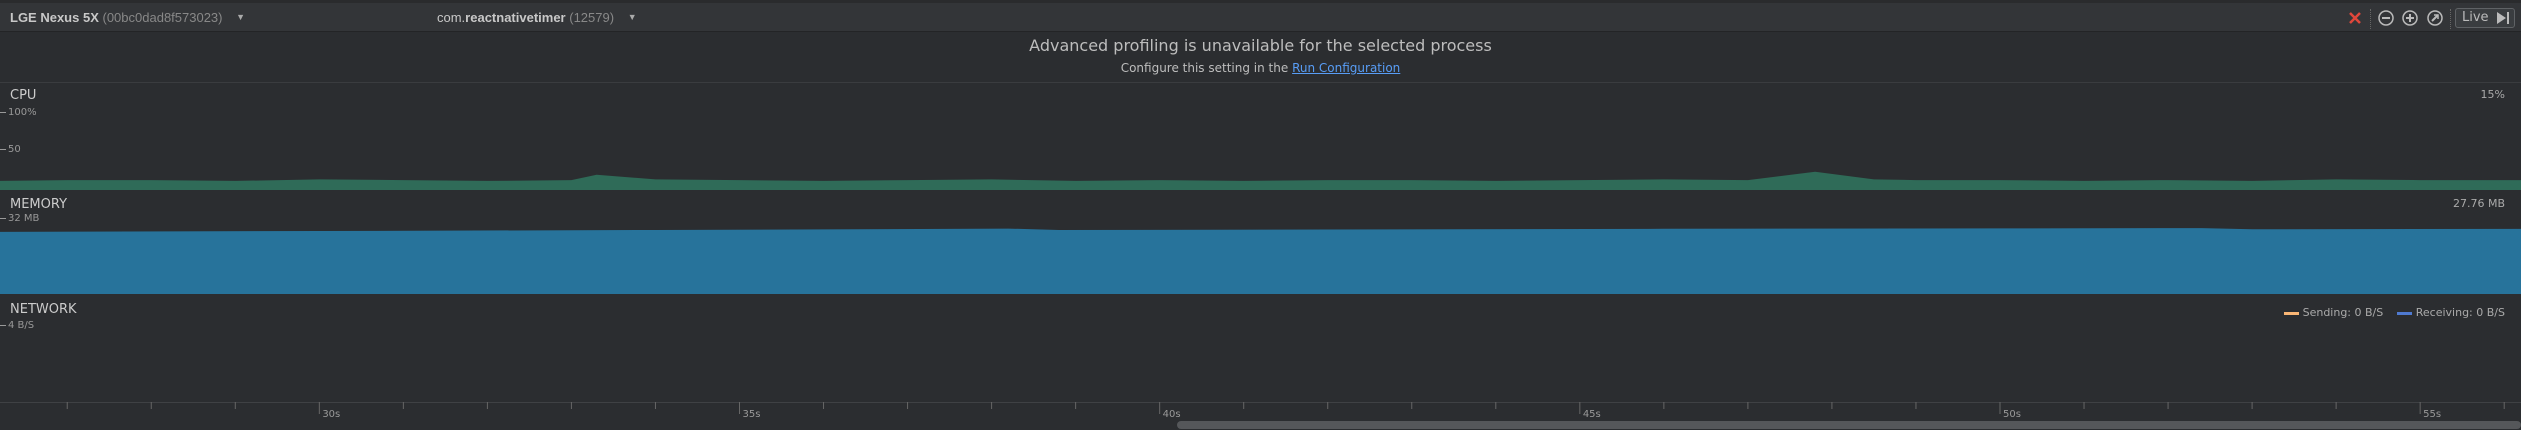  I want to click on zoom-out-icon, so click(2386, 18).